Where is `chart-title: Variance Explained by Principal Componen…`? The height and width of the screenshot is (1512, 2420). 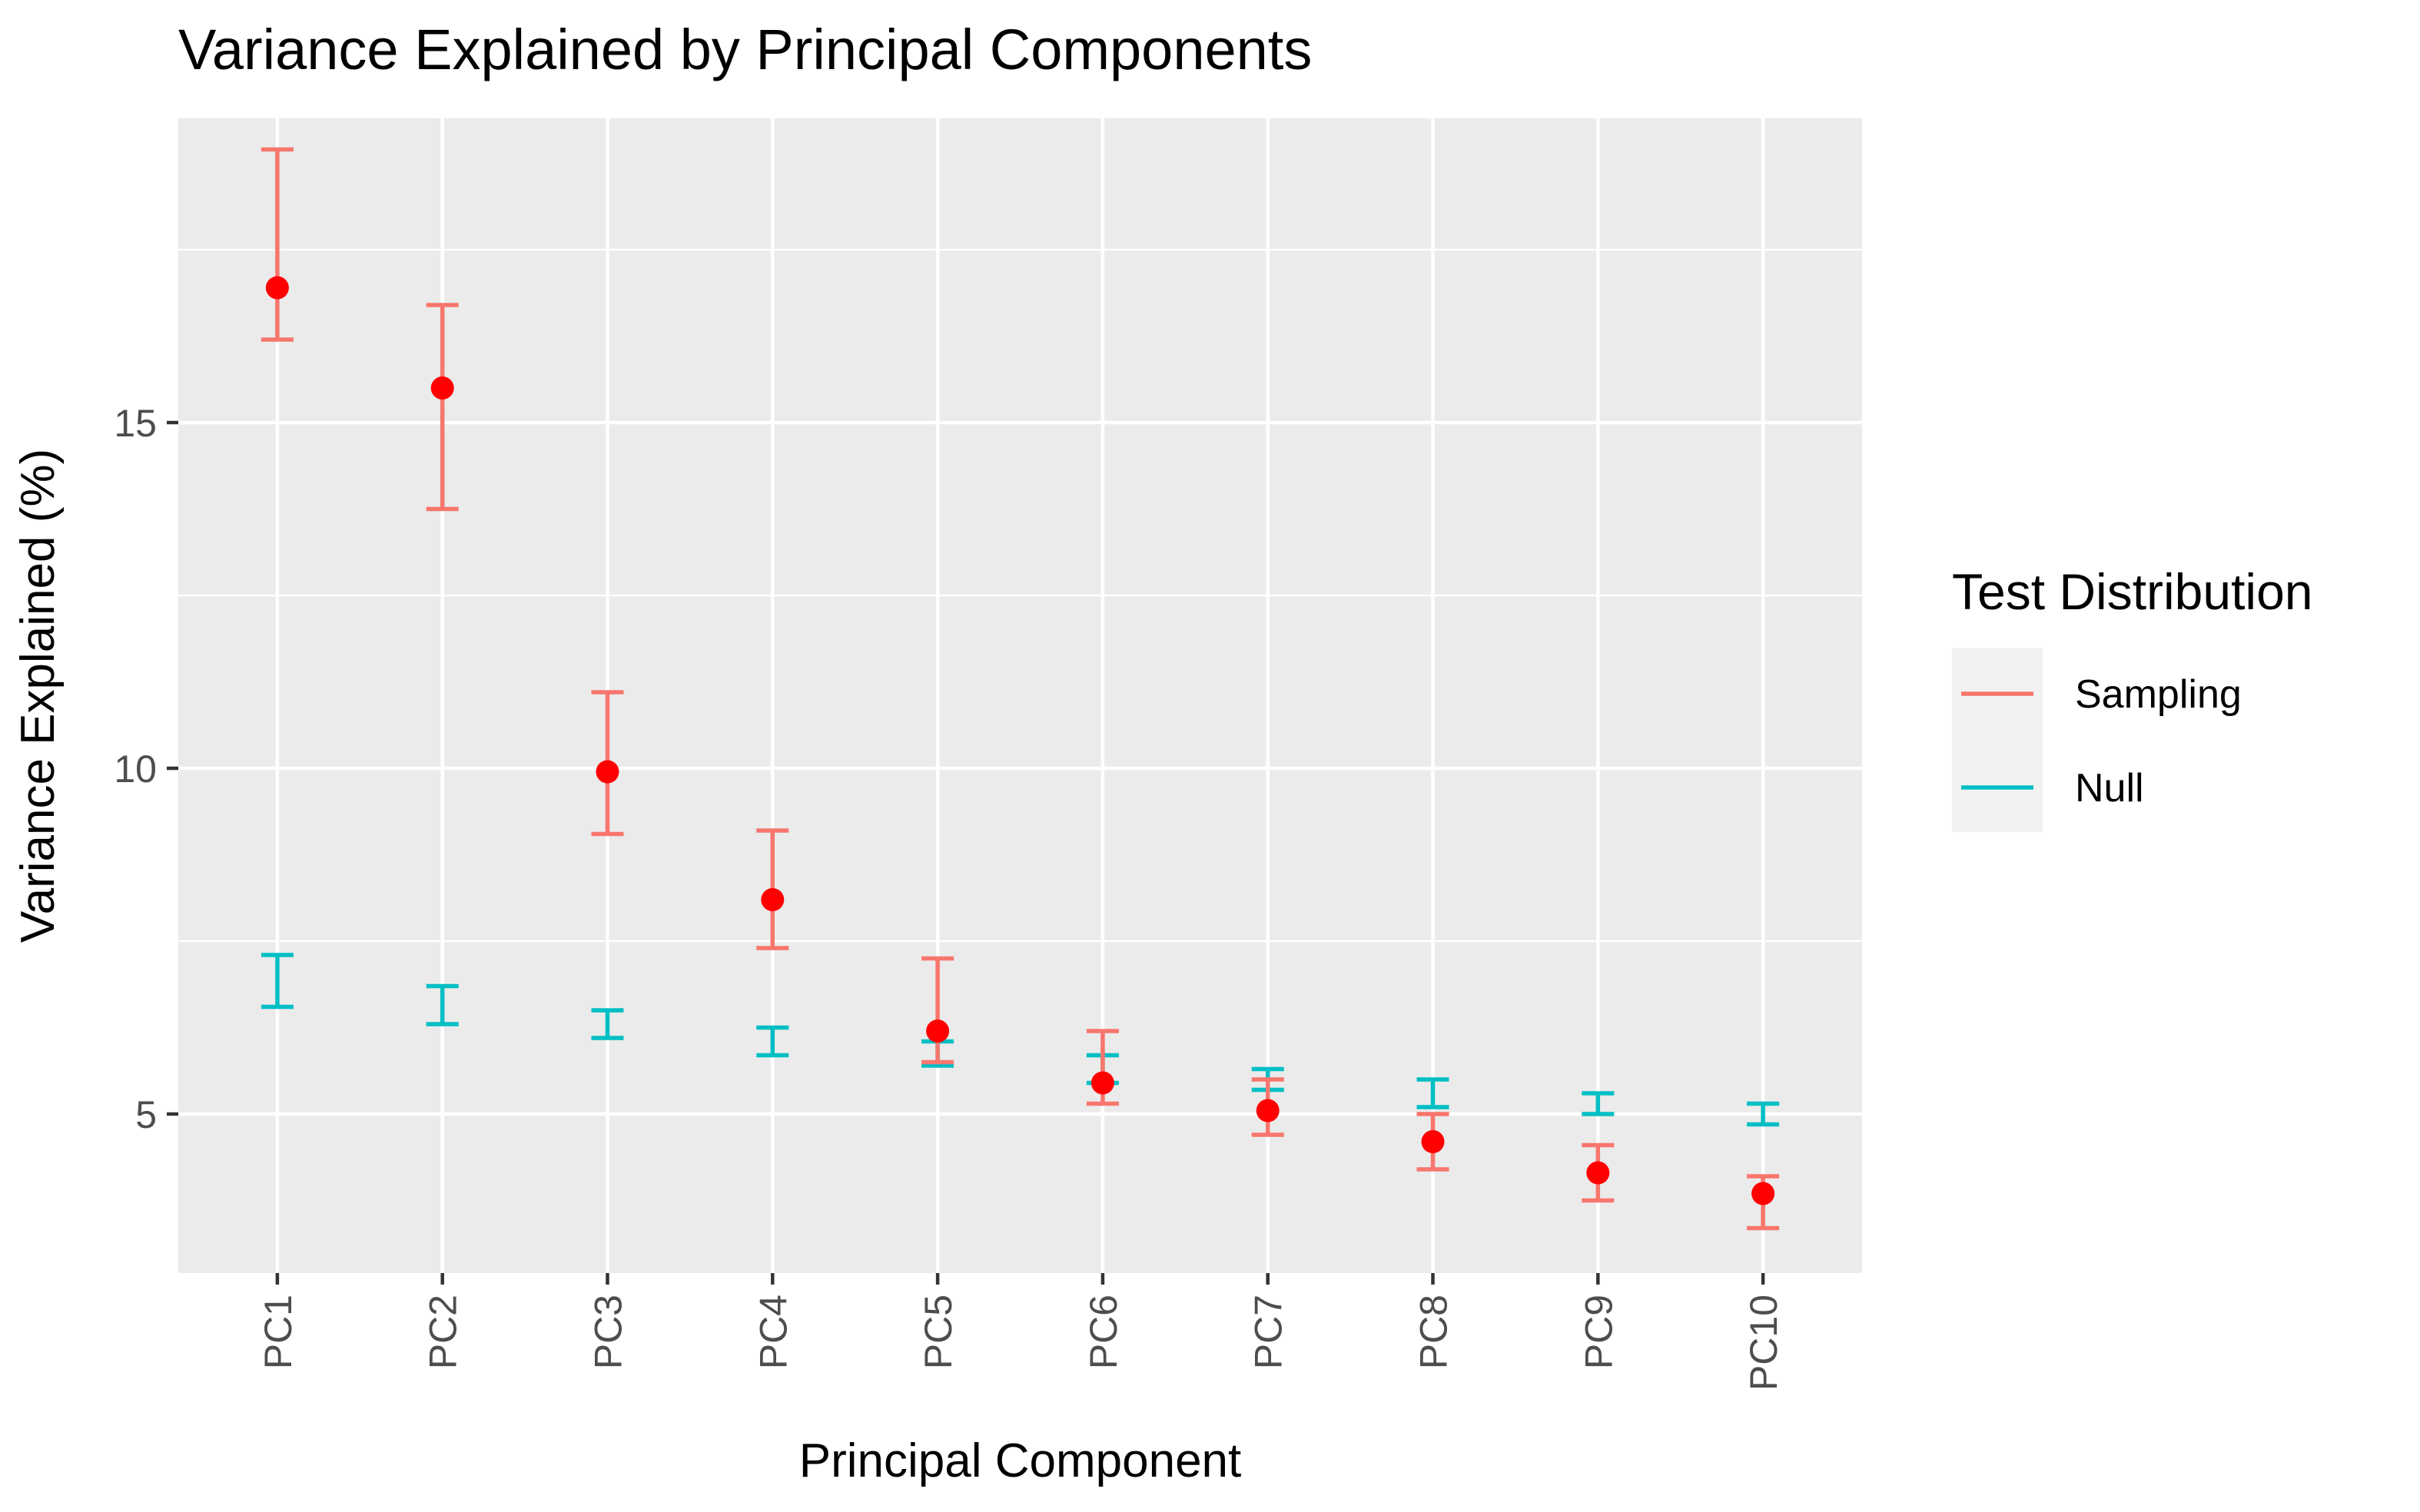 chart-title: Variance Explained by Principal Componen… is located at coordinates (745, 49).